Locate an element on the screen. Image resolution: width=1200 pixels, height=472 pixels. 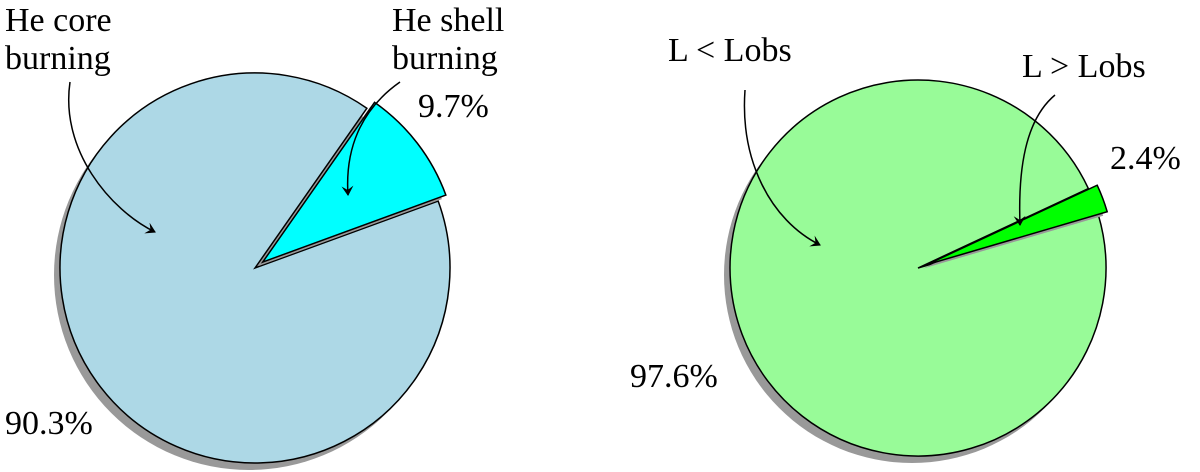
value-label: 2.4% is located at coordinates (1145, 158).